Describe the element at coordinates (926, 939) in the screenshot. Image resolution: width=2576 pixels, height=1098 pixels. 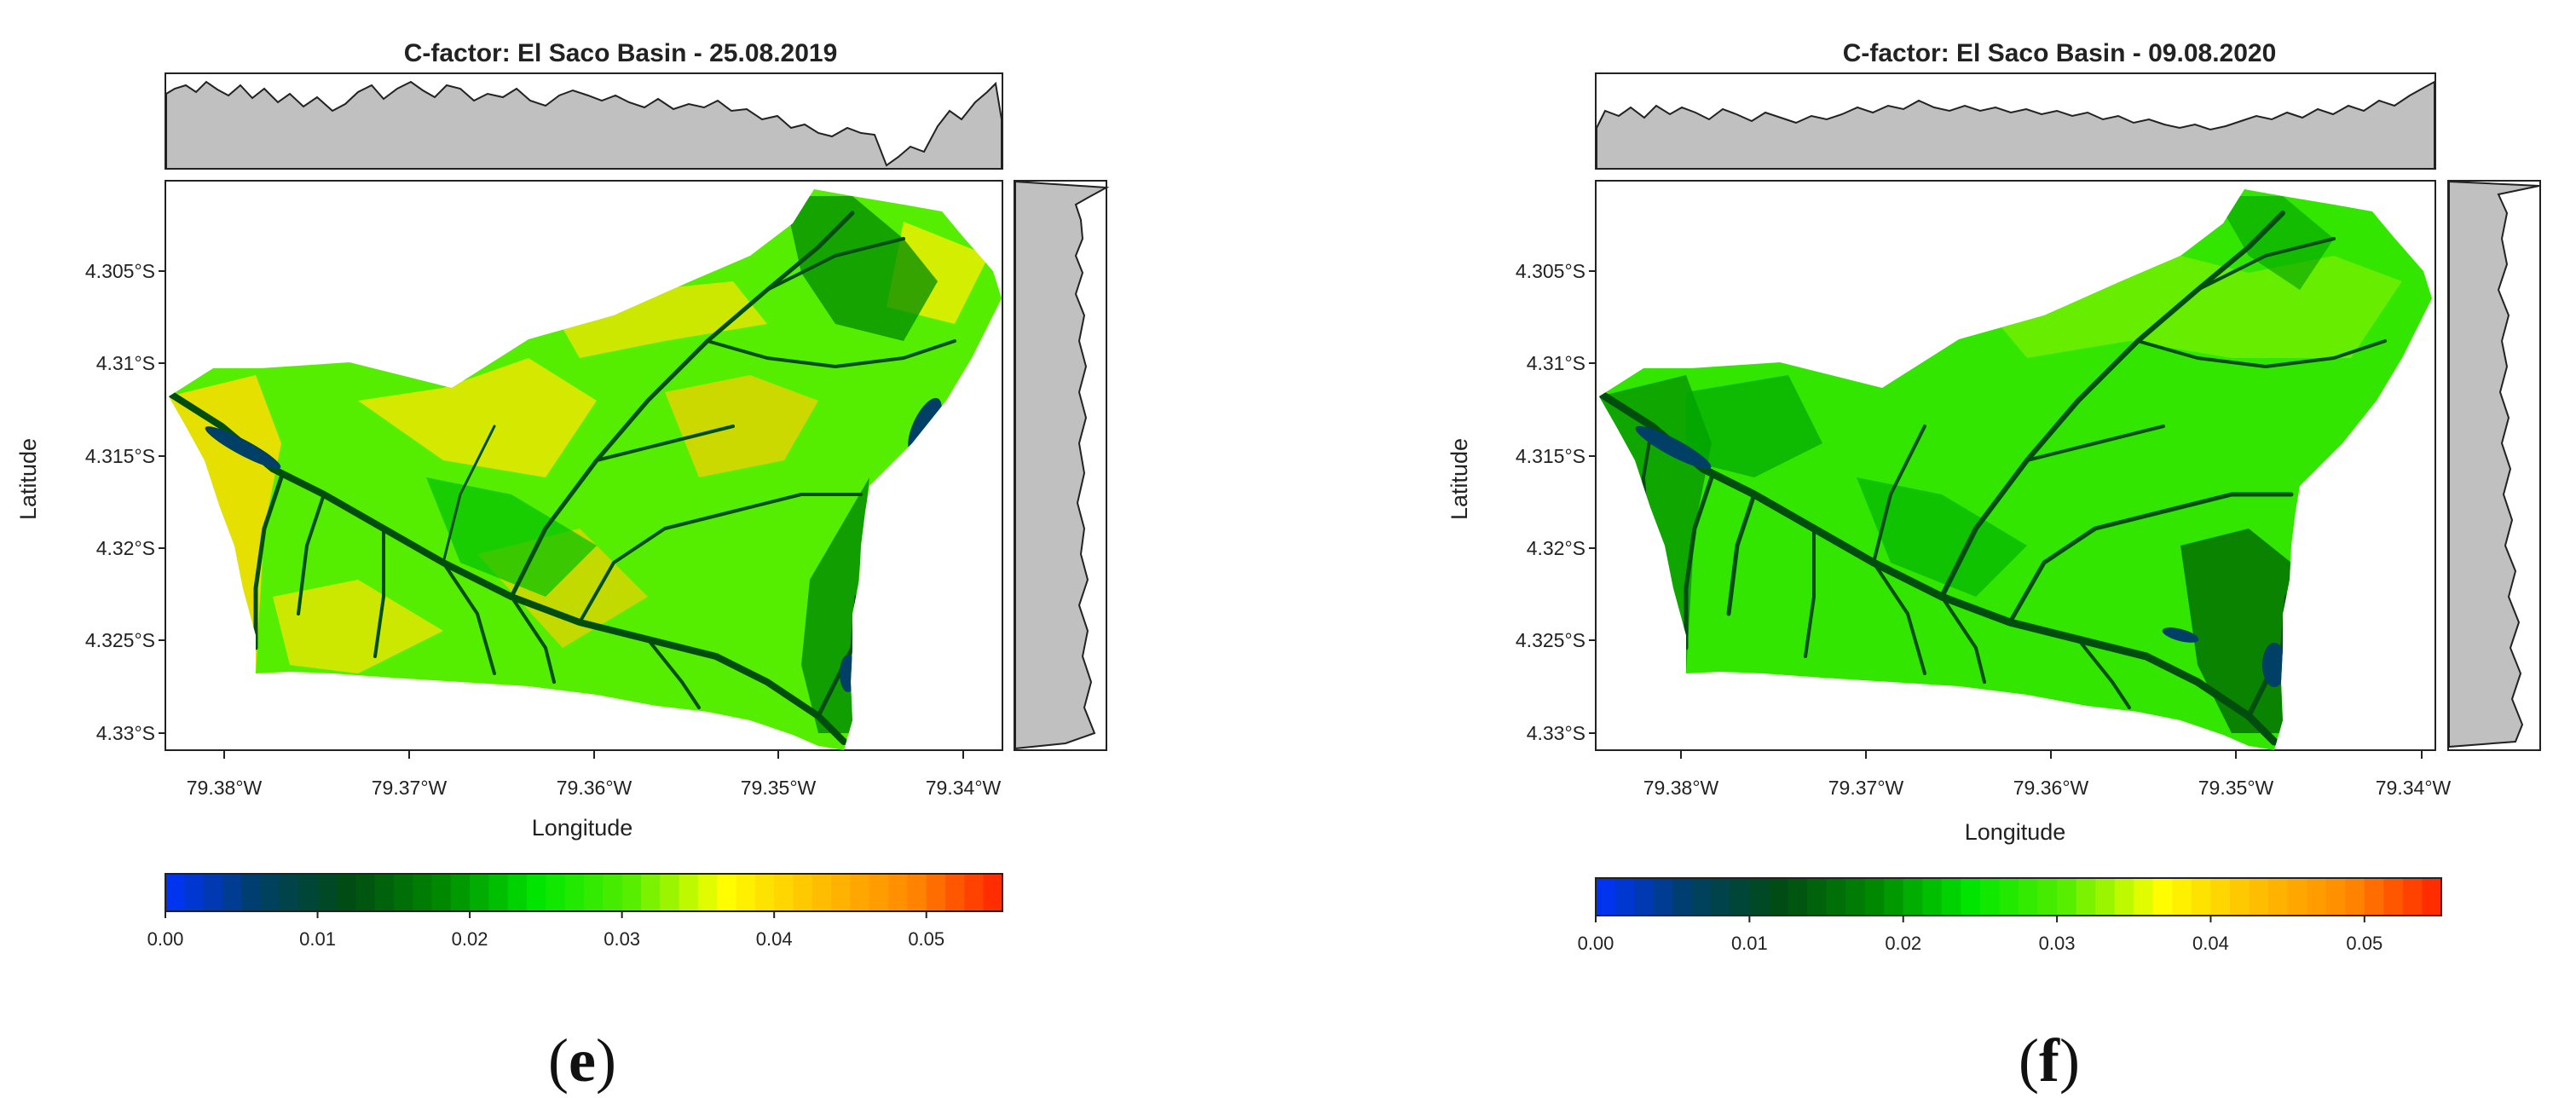
I see `colorbar-tick-label: 0.05` at that location.